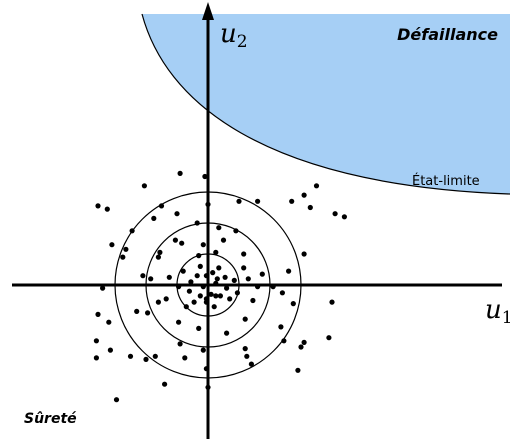  Describe the element at coordinates (497, 311) in the screenshot. I see `u1-axis-label: u1` at that location.